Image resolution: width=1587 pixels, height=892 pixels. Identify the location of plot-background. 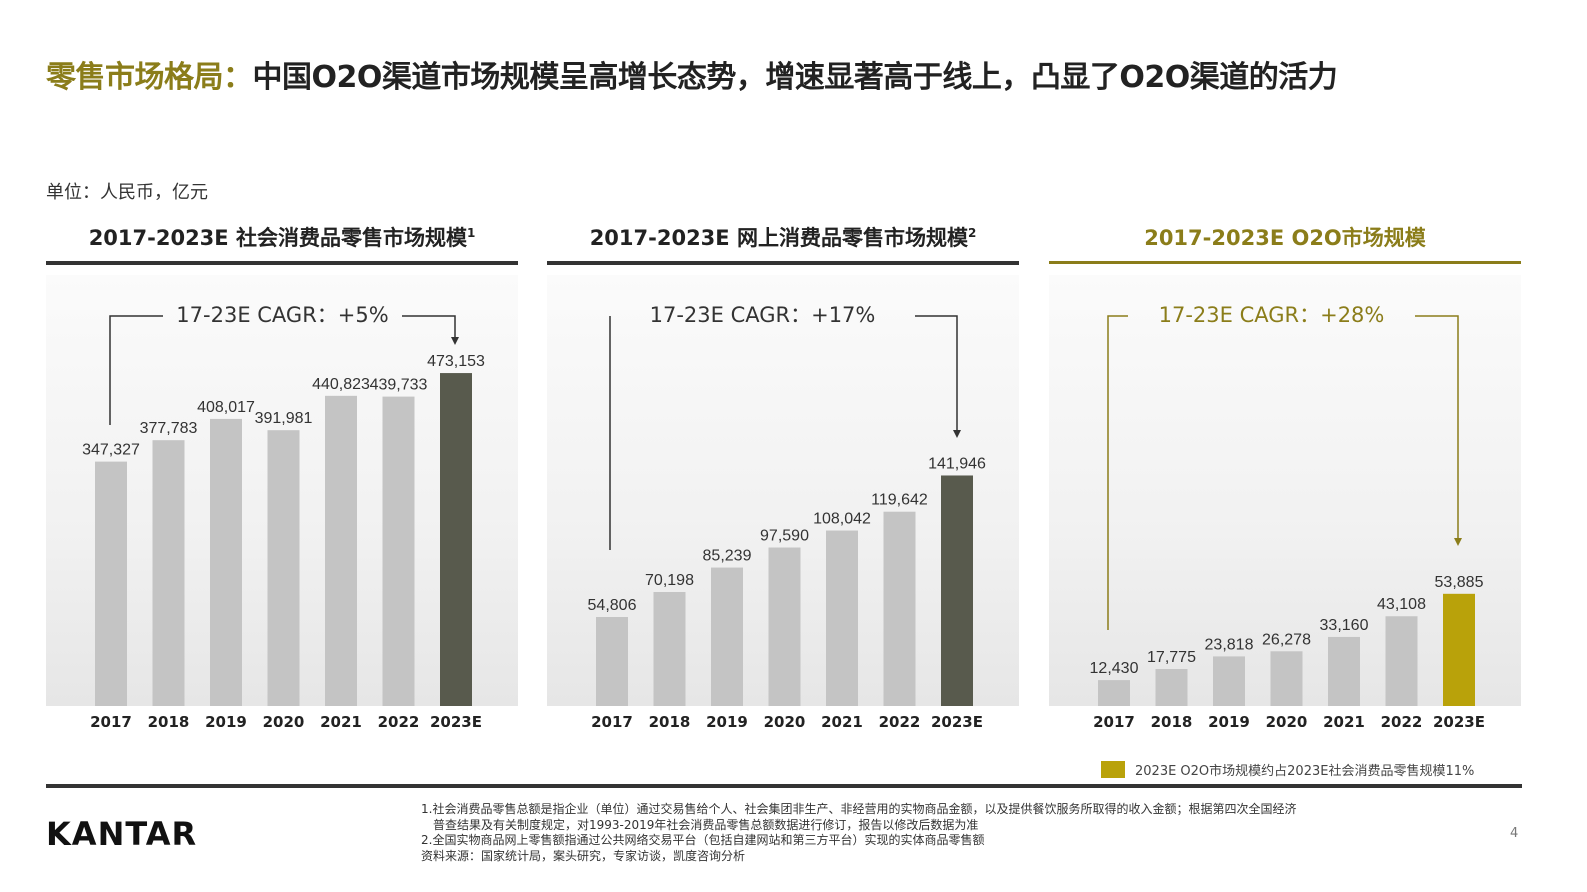
(1285, 490).